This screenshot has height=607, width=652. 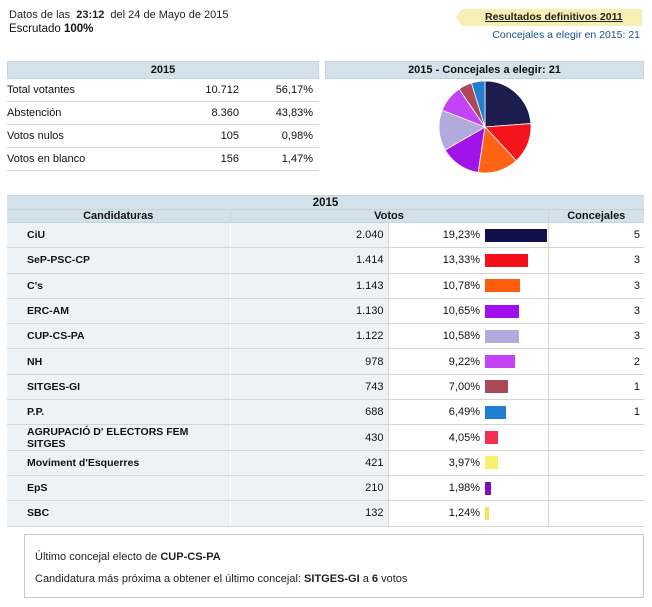 What do you see at coordinates (308, 488) in the screenshot?
I see `party-votes: 210` at bounding box center [308, 488].